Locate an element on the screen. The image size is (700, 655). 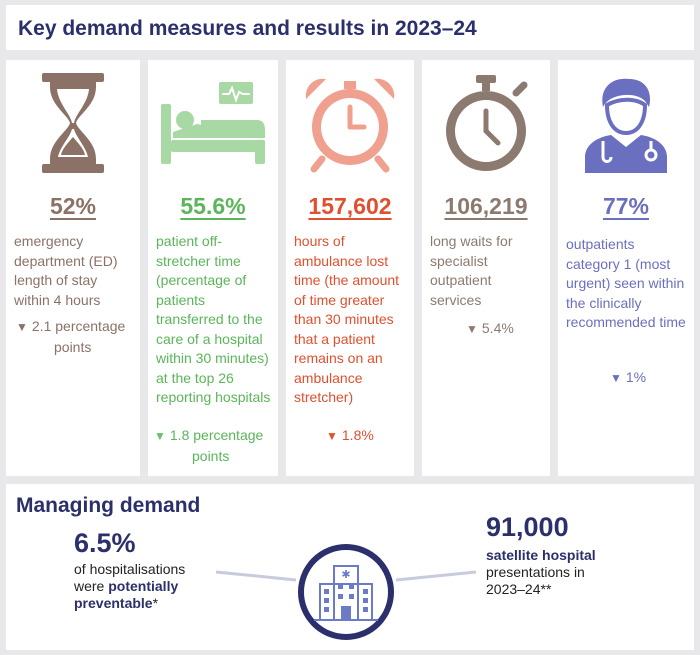
card-change: ▼ 2.1 percentage points is located at coordinates (71, 336).